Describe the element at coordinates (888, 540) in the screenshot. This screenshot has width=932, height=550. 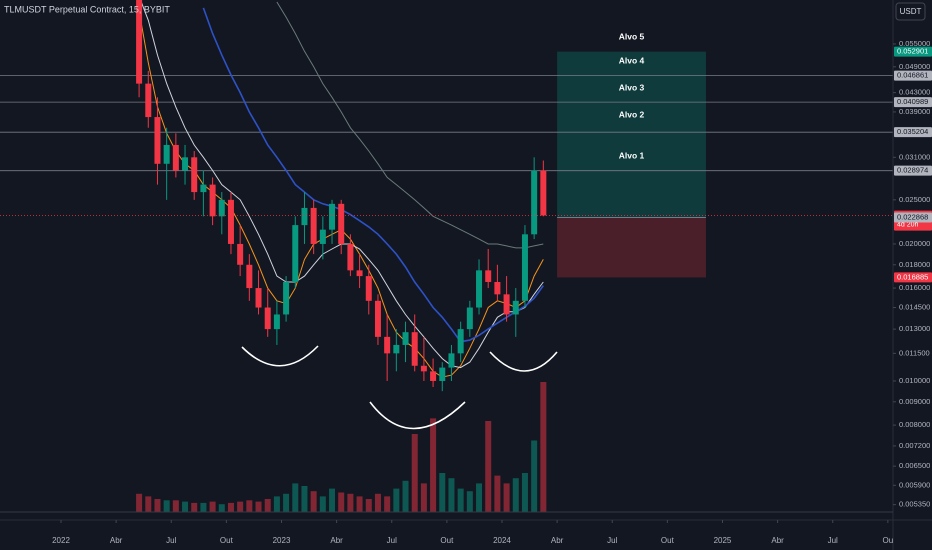
I see `x-tick-label: Ou` at that location.